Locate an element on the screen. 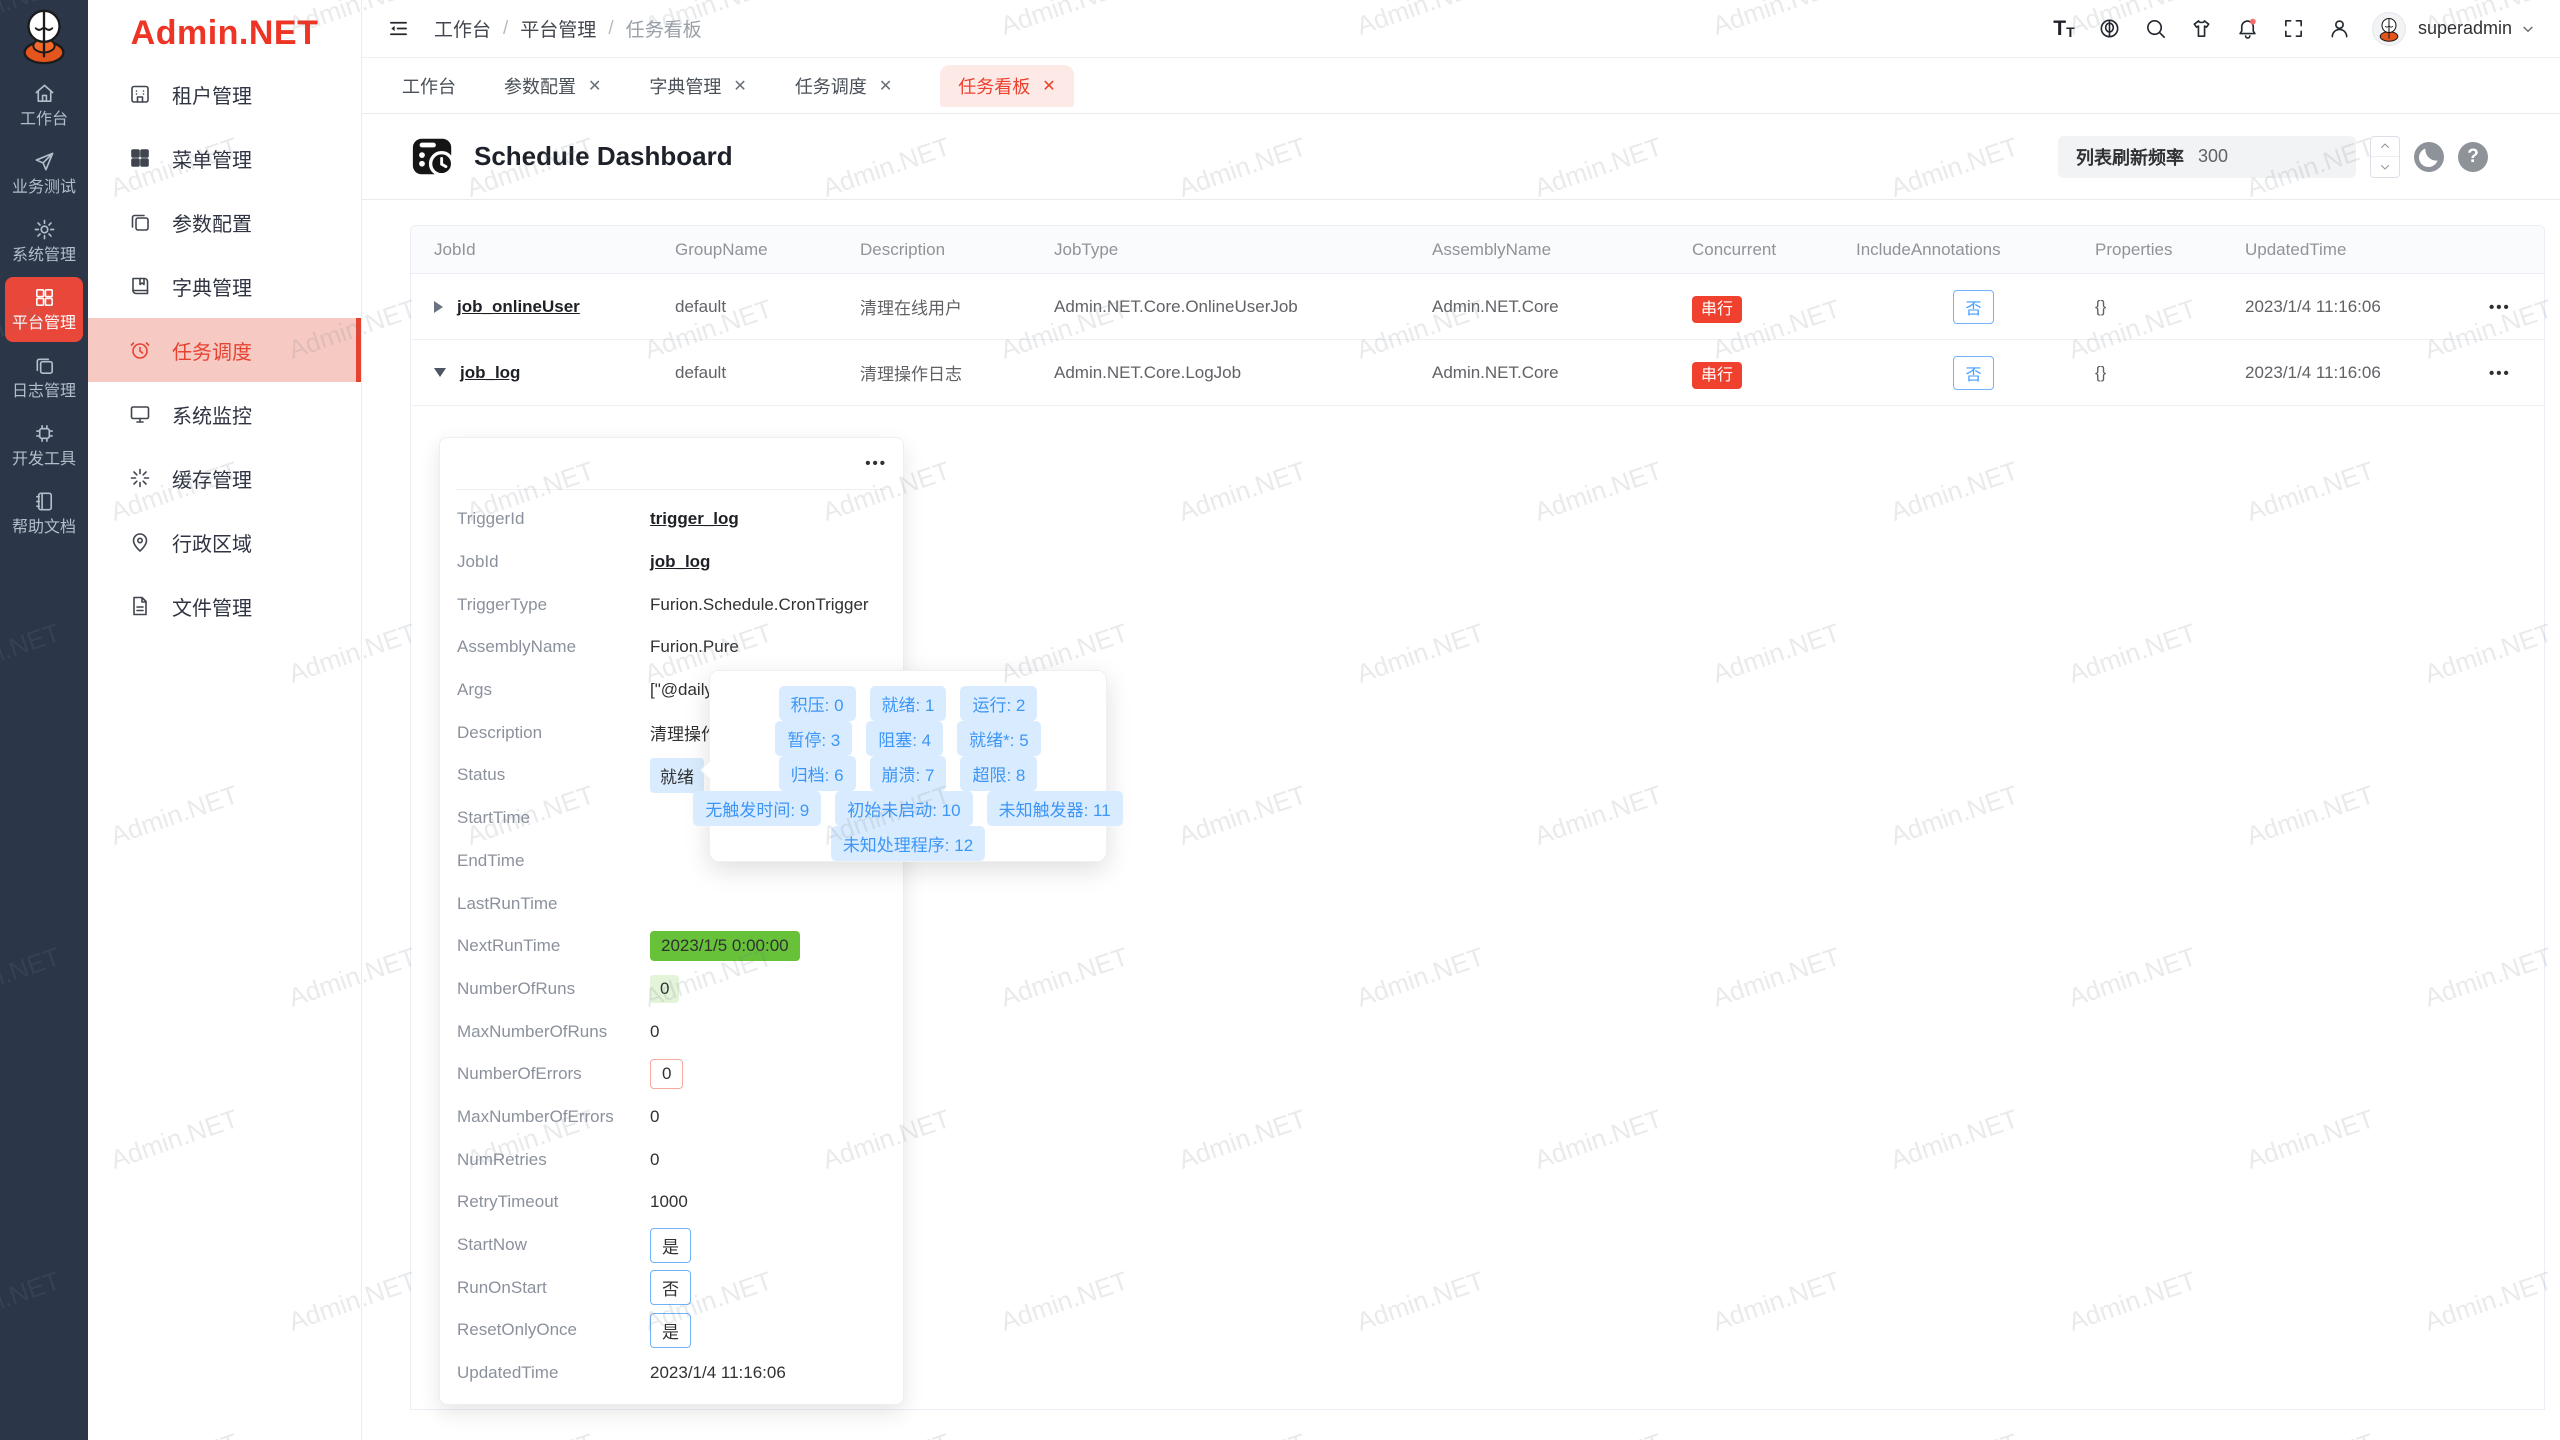 The image size is (2560, 1440). language-icon is located at coordinates (2109, 28).